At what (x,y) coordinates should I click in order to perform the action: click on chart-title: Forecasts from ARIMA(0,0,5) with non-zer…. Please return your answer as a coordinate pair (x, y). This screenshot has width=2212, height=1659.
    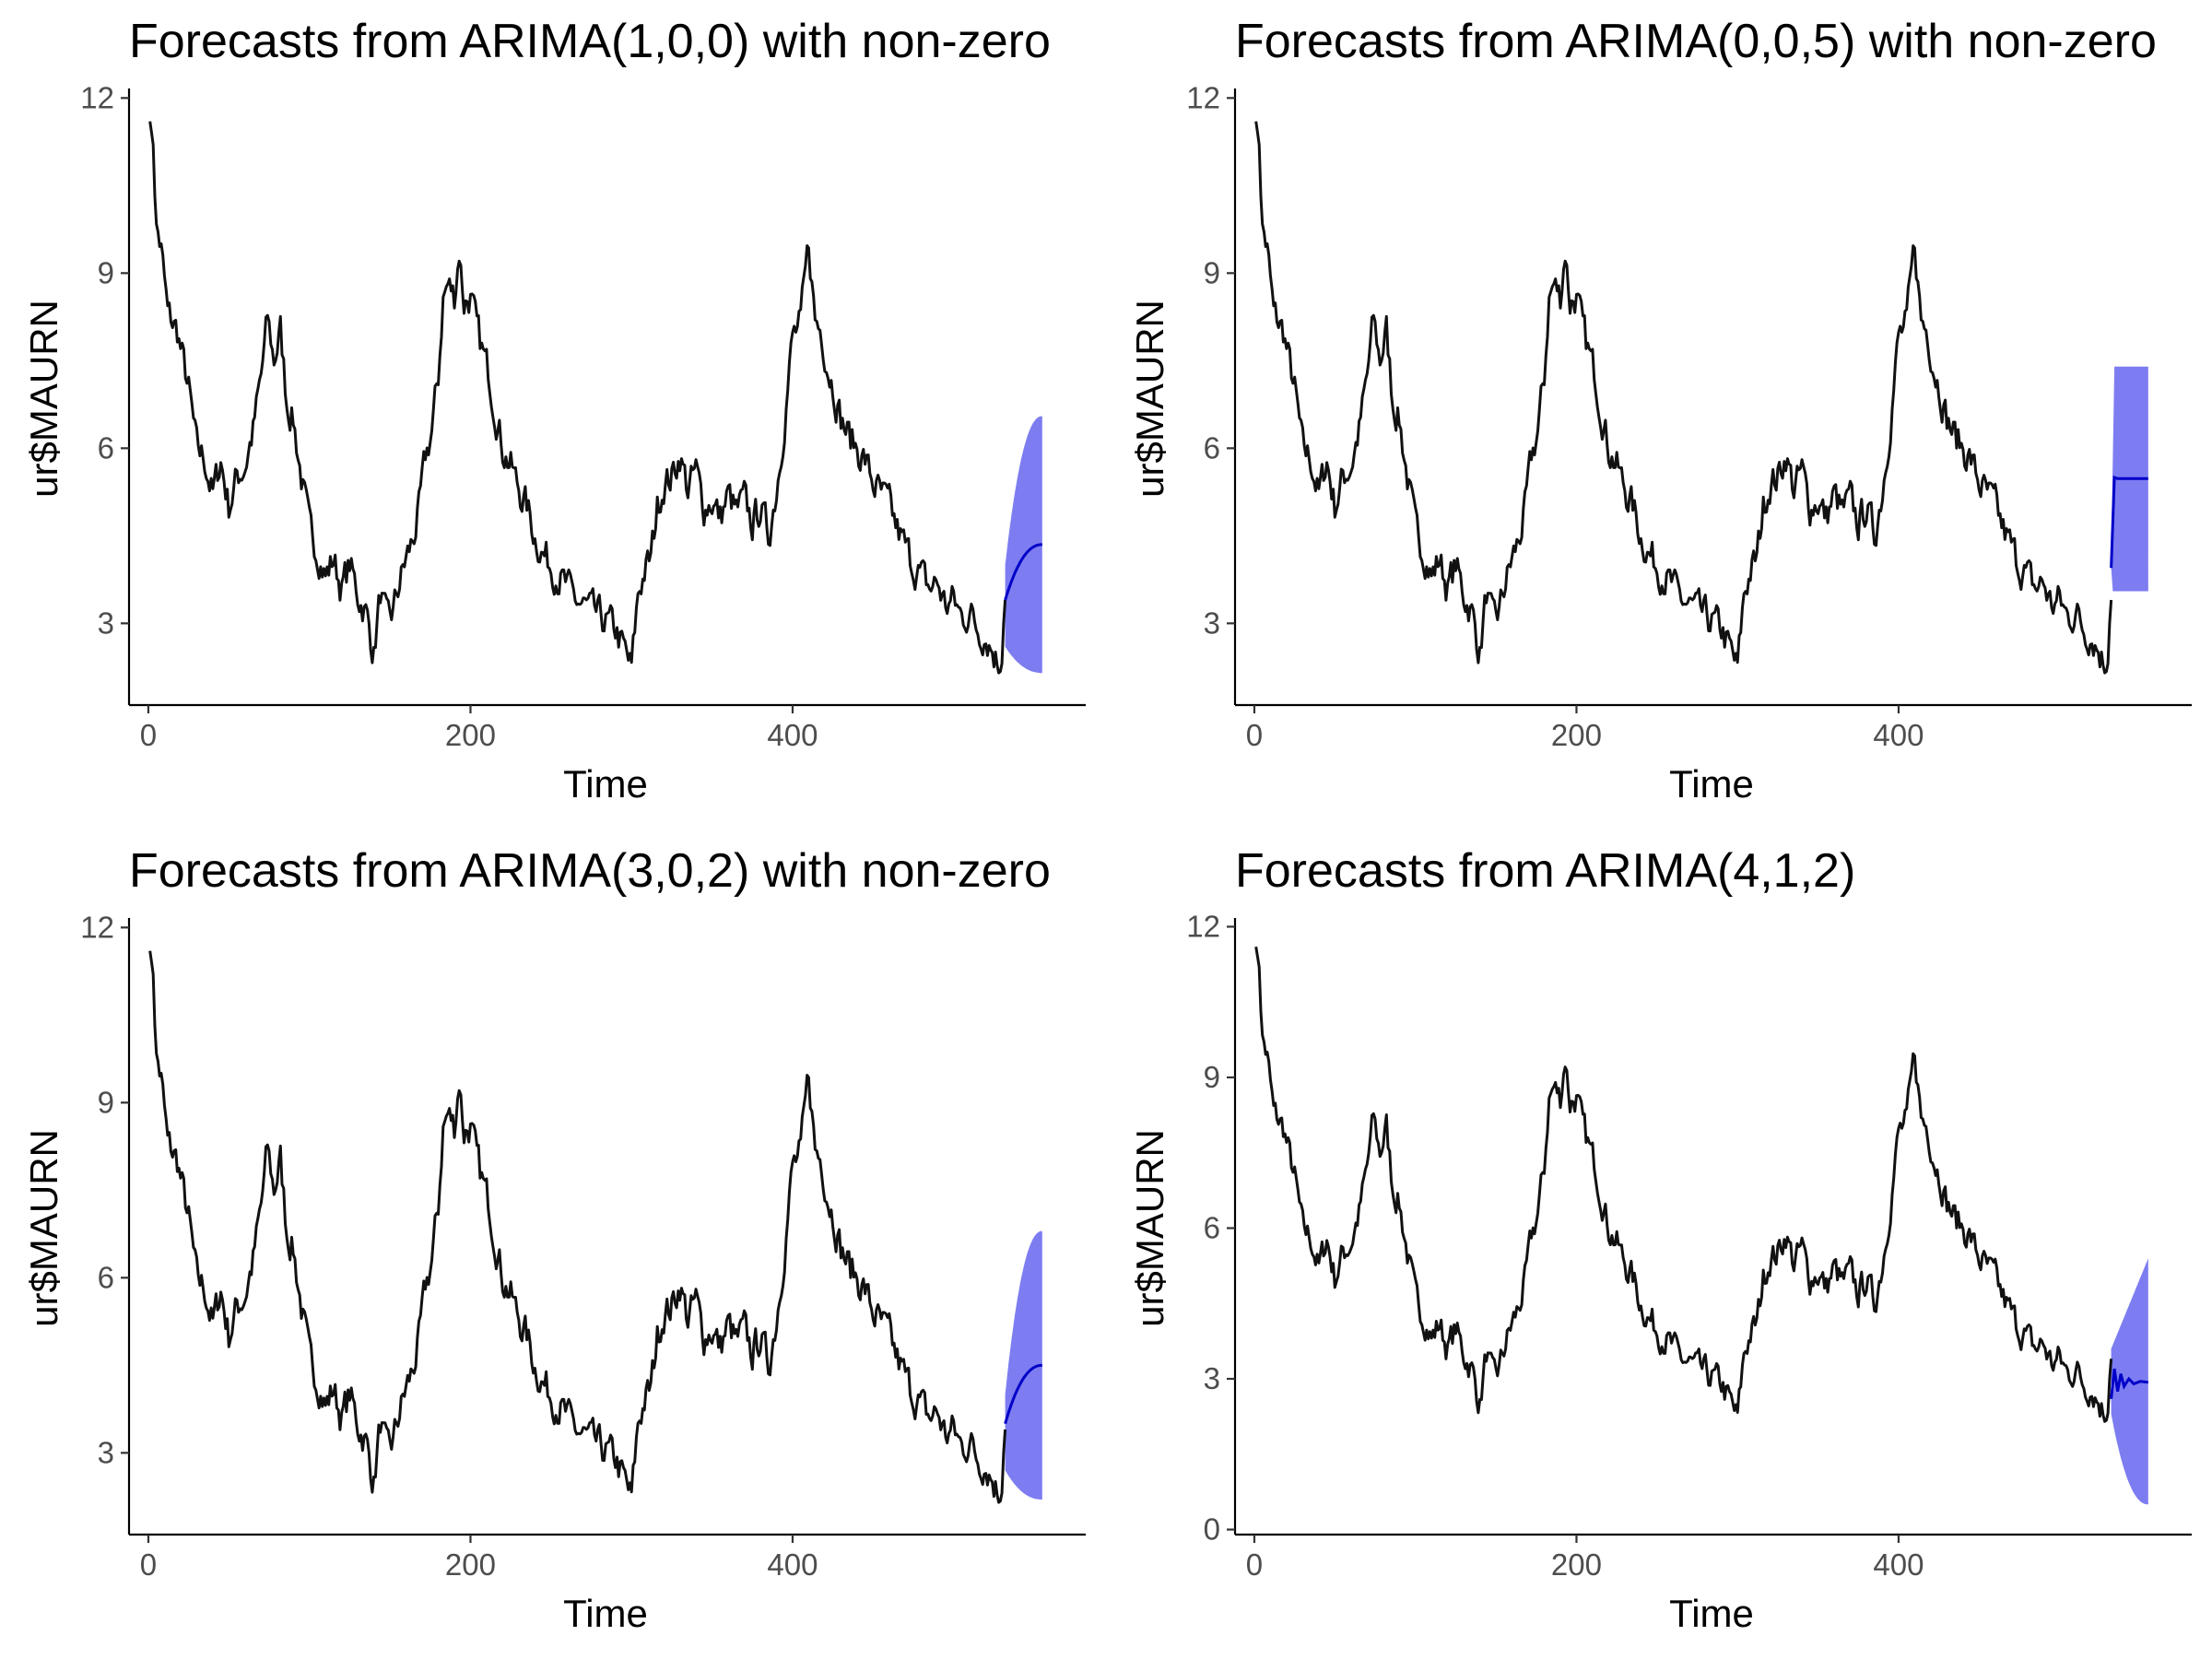
    Looking at the image, I should click on (1696, 41).